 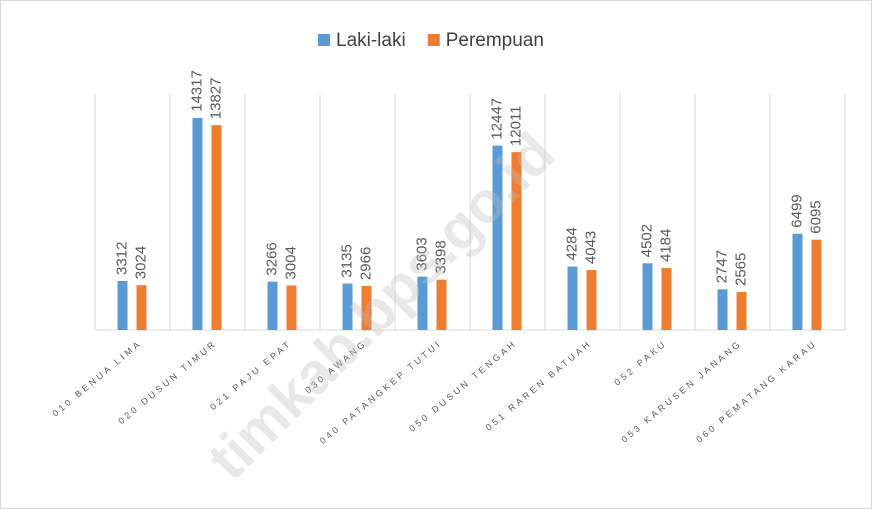 I want to click on value-label: 4184, so click(x=665, y=245).